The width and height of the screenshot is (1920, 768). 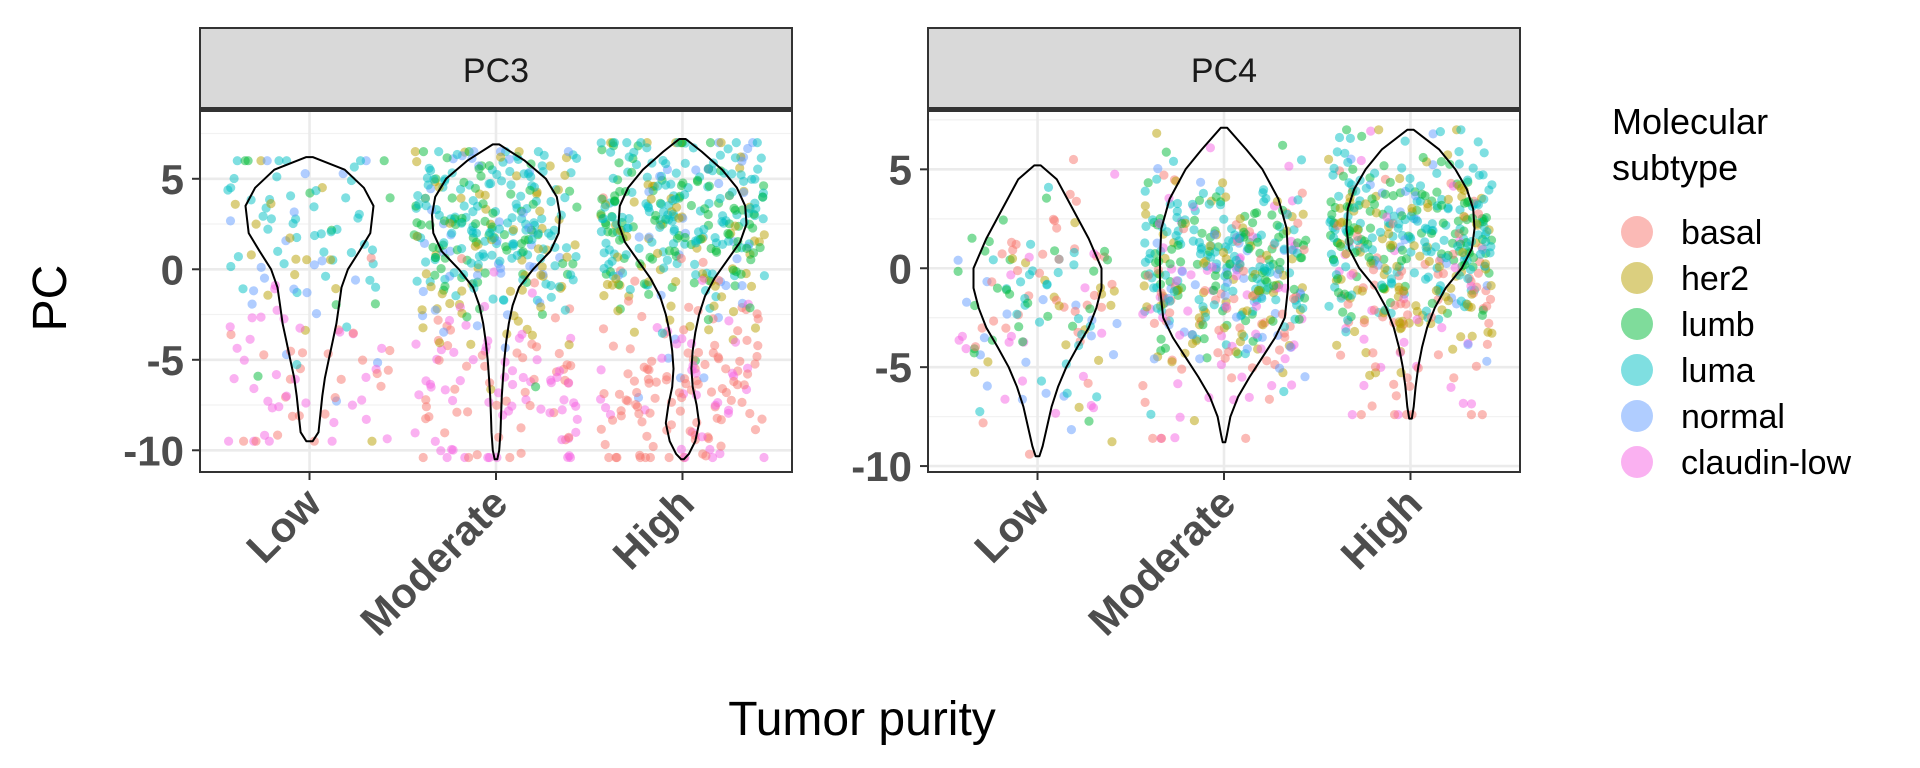 What do you see at coordinates (1718, 325) in the screenshot?
I see `legend-label-lumb: lumb` at bounding box center [1718, 325].